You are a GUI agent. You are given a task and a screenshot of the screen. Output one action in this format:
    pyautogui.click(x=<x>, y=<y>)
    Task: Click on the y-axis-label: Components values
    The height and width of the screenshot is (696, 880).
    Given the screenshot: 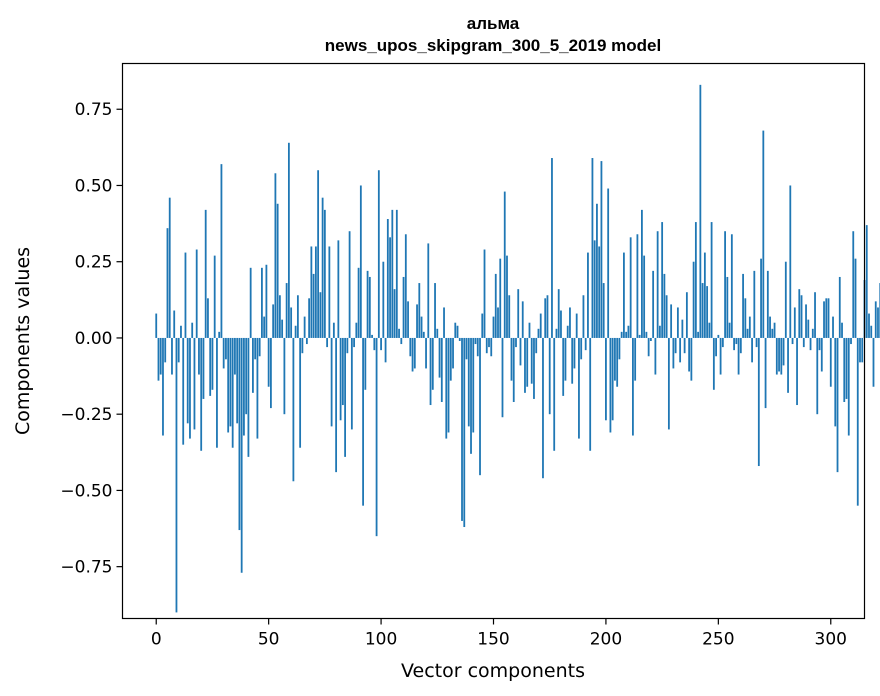 What is the action you would take?
    pyautogui.click(x=23, y=341)
    